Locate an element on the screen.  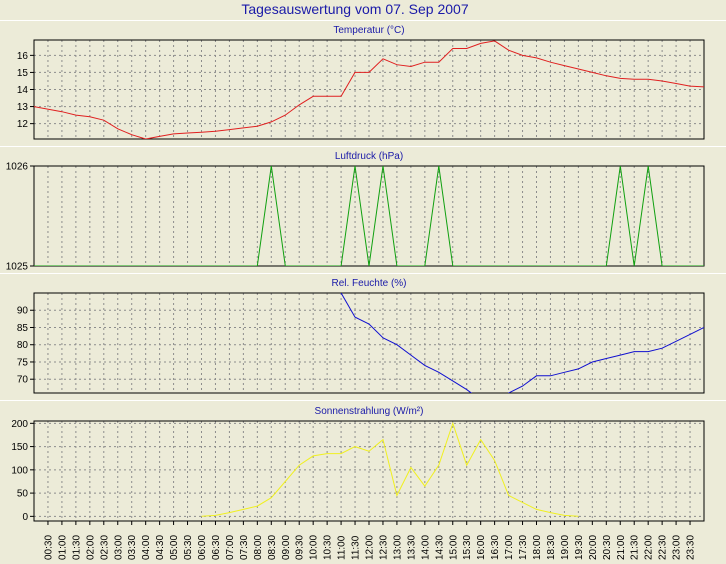
x-tick-label: 21:30 is located at coordinates (635, 547).